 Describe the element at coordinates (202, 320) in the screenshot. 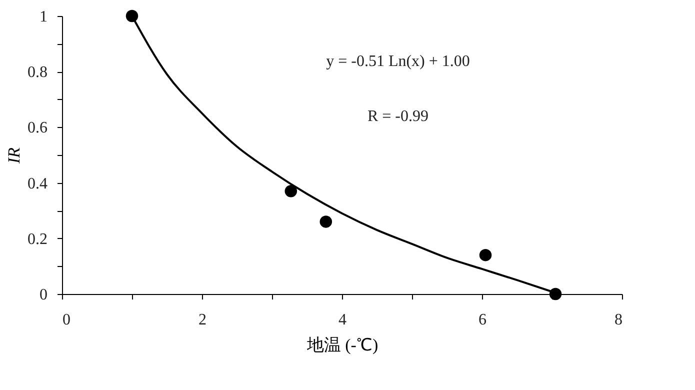

I see `x-tick-label: 2` at that location.